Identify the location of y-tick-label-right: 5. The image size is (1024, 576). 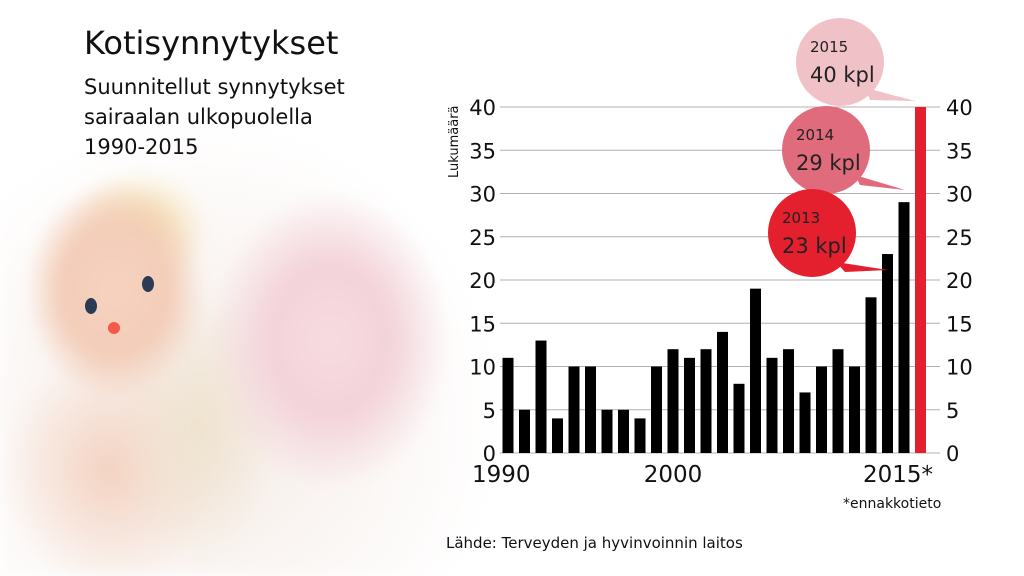
(952, 411).